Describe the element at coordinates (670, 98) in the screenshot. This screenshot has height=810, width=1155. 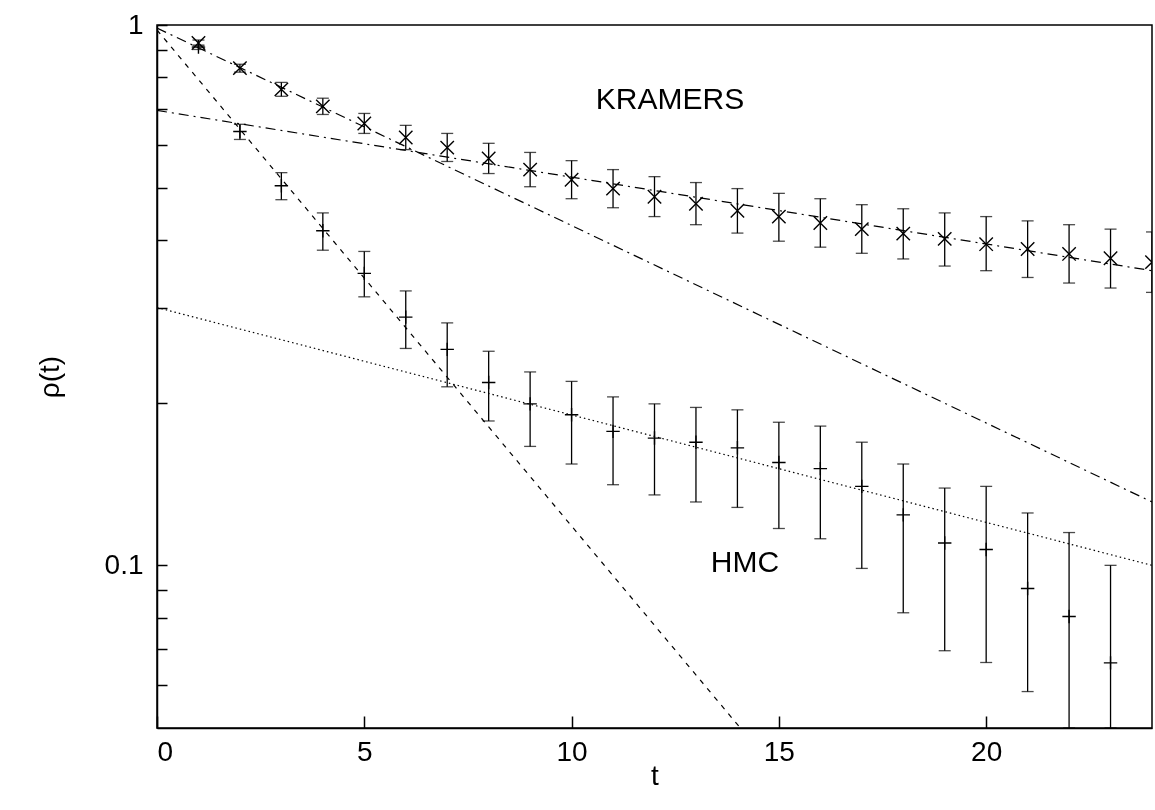
I see `text: KRAMERS` at that location.